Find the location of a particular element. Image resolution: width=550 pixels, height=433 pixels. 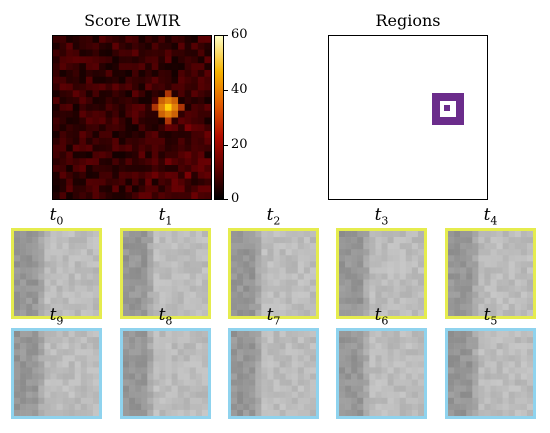

label-t8: t8 is located at coordinates (165, 316).